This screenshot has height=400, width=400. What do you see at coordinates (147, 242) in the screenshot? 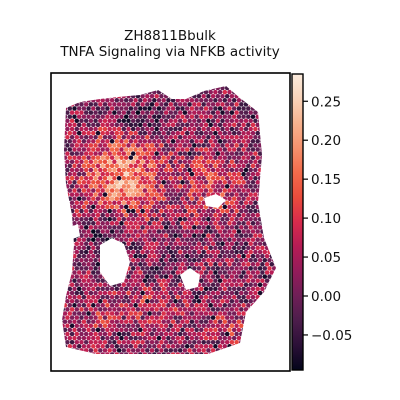
I see `tissue-holes` at bounding box center [147, 242].